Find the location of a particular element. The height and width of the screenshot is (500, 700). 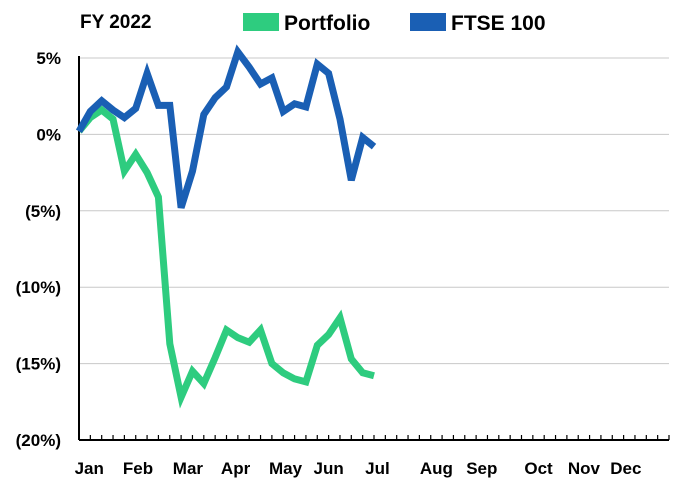

y-tick-label: (10%) is located at coordinates (38, 287).